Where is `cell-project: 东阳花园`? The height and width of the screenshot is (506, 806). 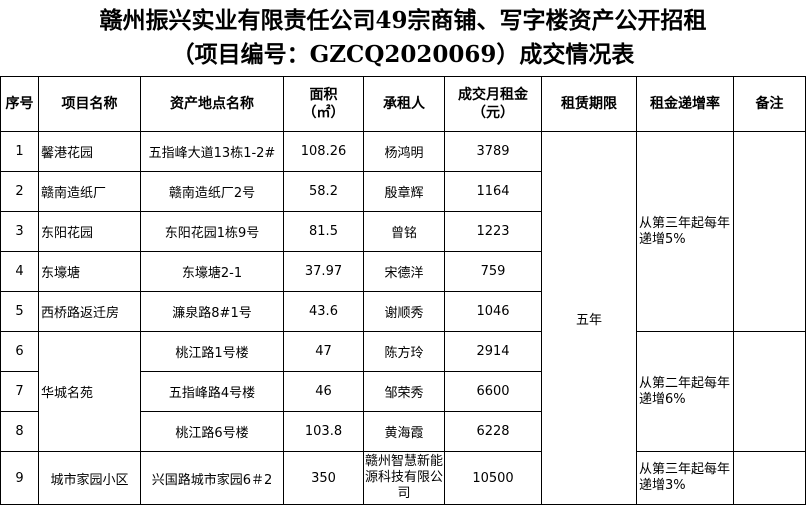
cell-project: 东阳花园 is located at coordinates (89, 231).